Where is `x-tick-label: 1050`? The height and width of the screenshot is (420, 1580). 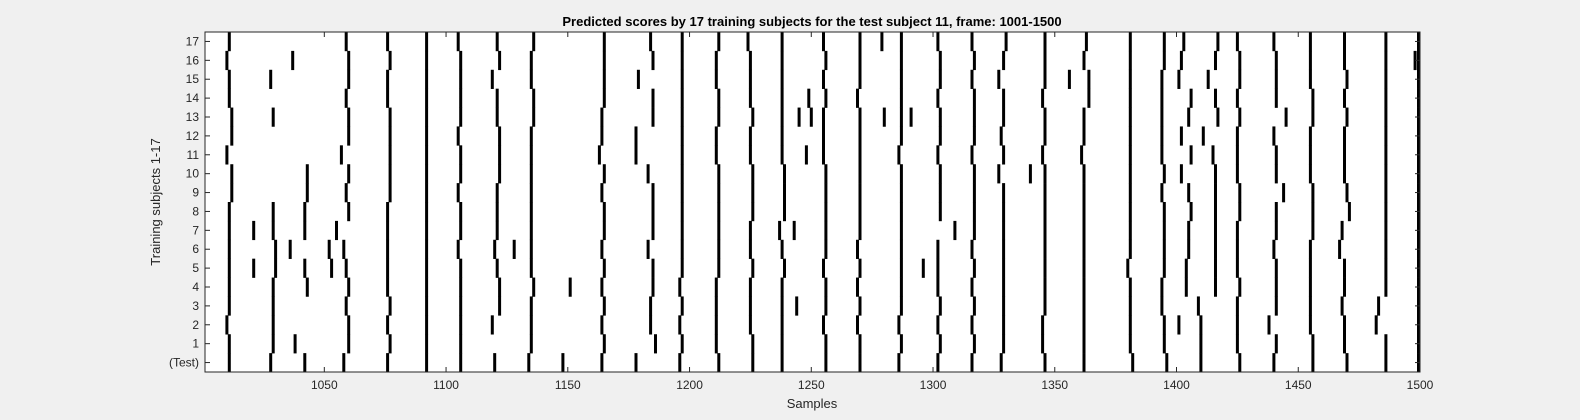 x-tick-label: 1050 is located at coordinates (324, 385).